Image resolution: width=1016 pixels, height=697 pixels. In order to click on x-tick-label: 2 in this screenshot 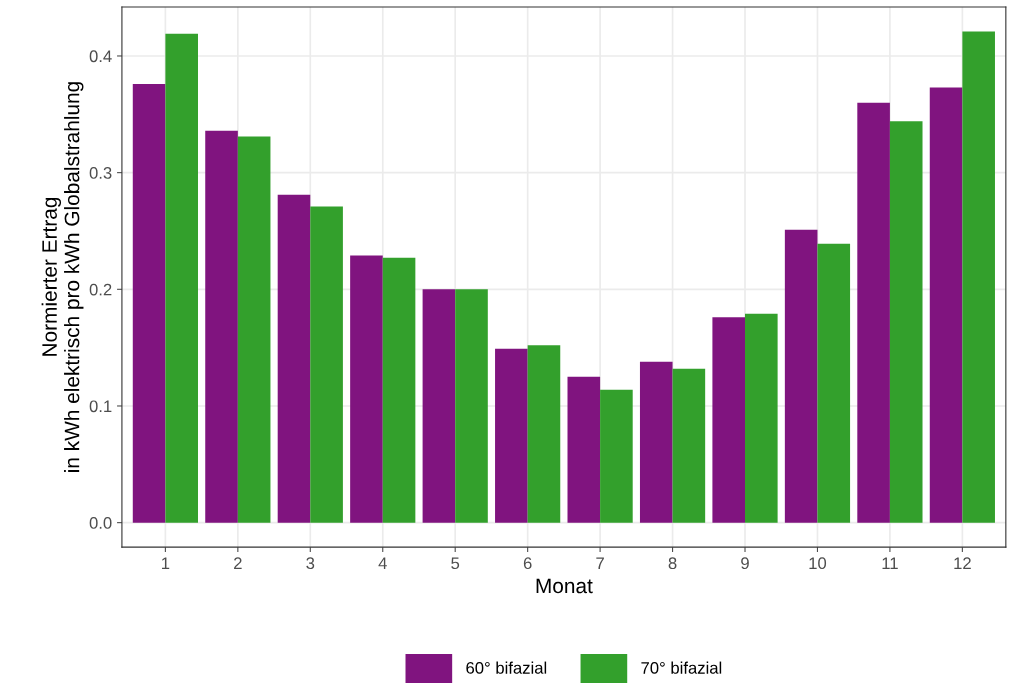, I will do `click(238, 563)`.